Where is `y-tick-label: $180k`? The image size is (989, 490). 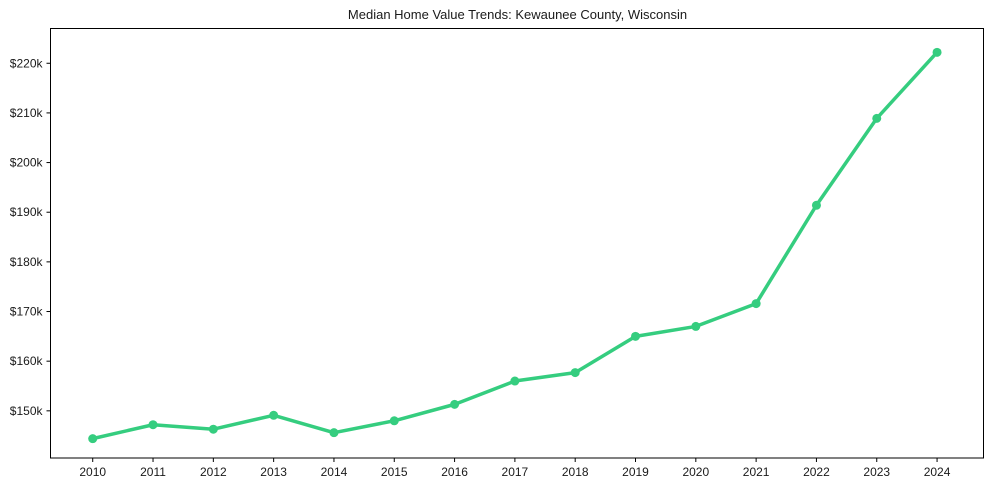 y-tick-label: $180k is located at coordinates (27, 262).